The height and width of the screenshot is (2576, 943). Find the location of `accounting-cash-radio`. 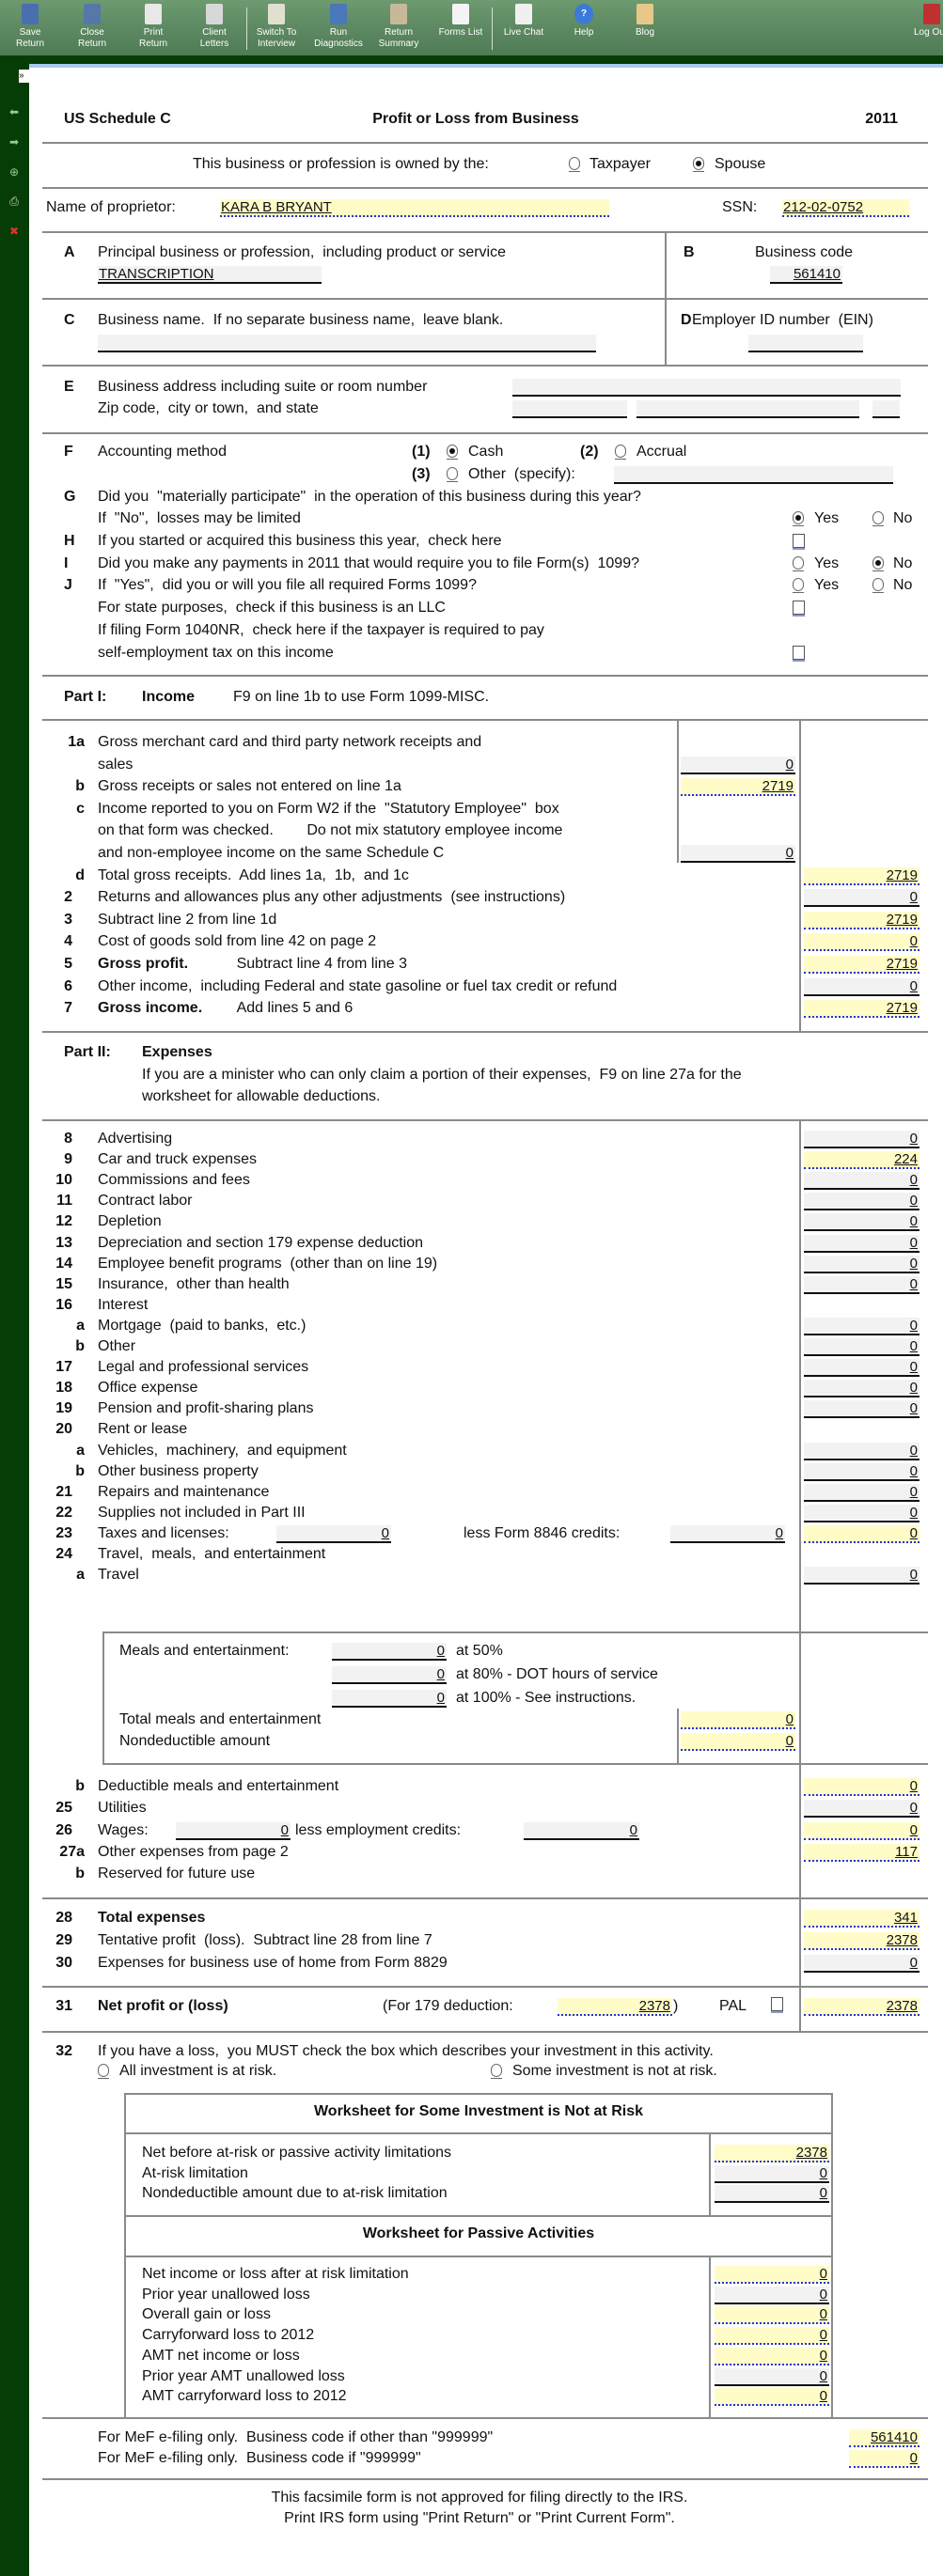

accounting-cash-radio is located at coordinates (452, 452).